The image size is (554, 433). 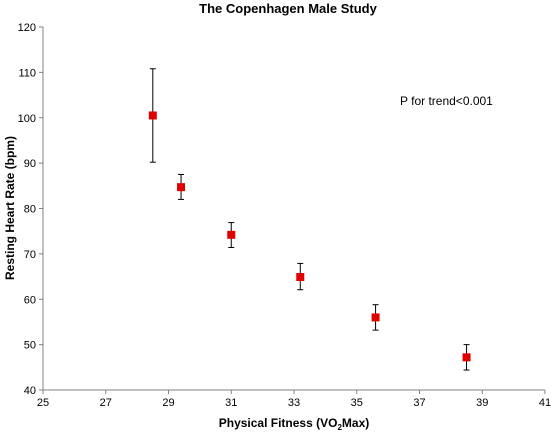 What do you see at coordinates (10, 208) in the screenshot?
I see `y-axis-label: Resting Heart Rate (bpm)` at bounding box center [10, 208].